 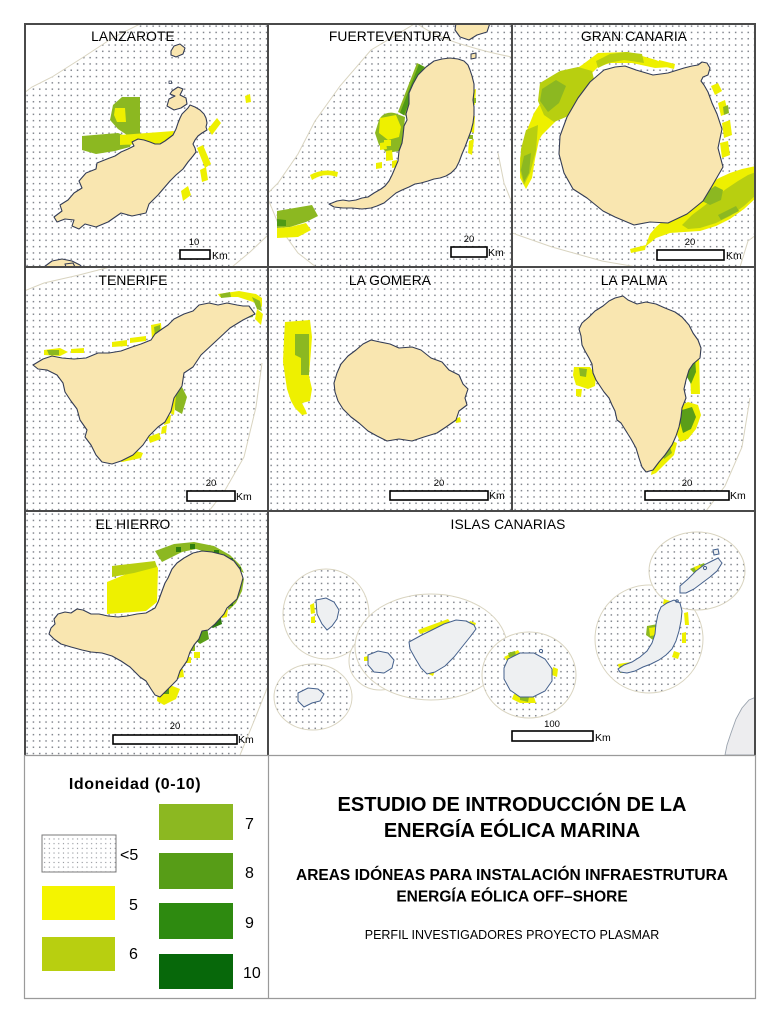 I want to click on svg-text: LA GOMERA, so click(x=390, y=280).